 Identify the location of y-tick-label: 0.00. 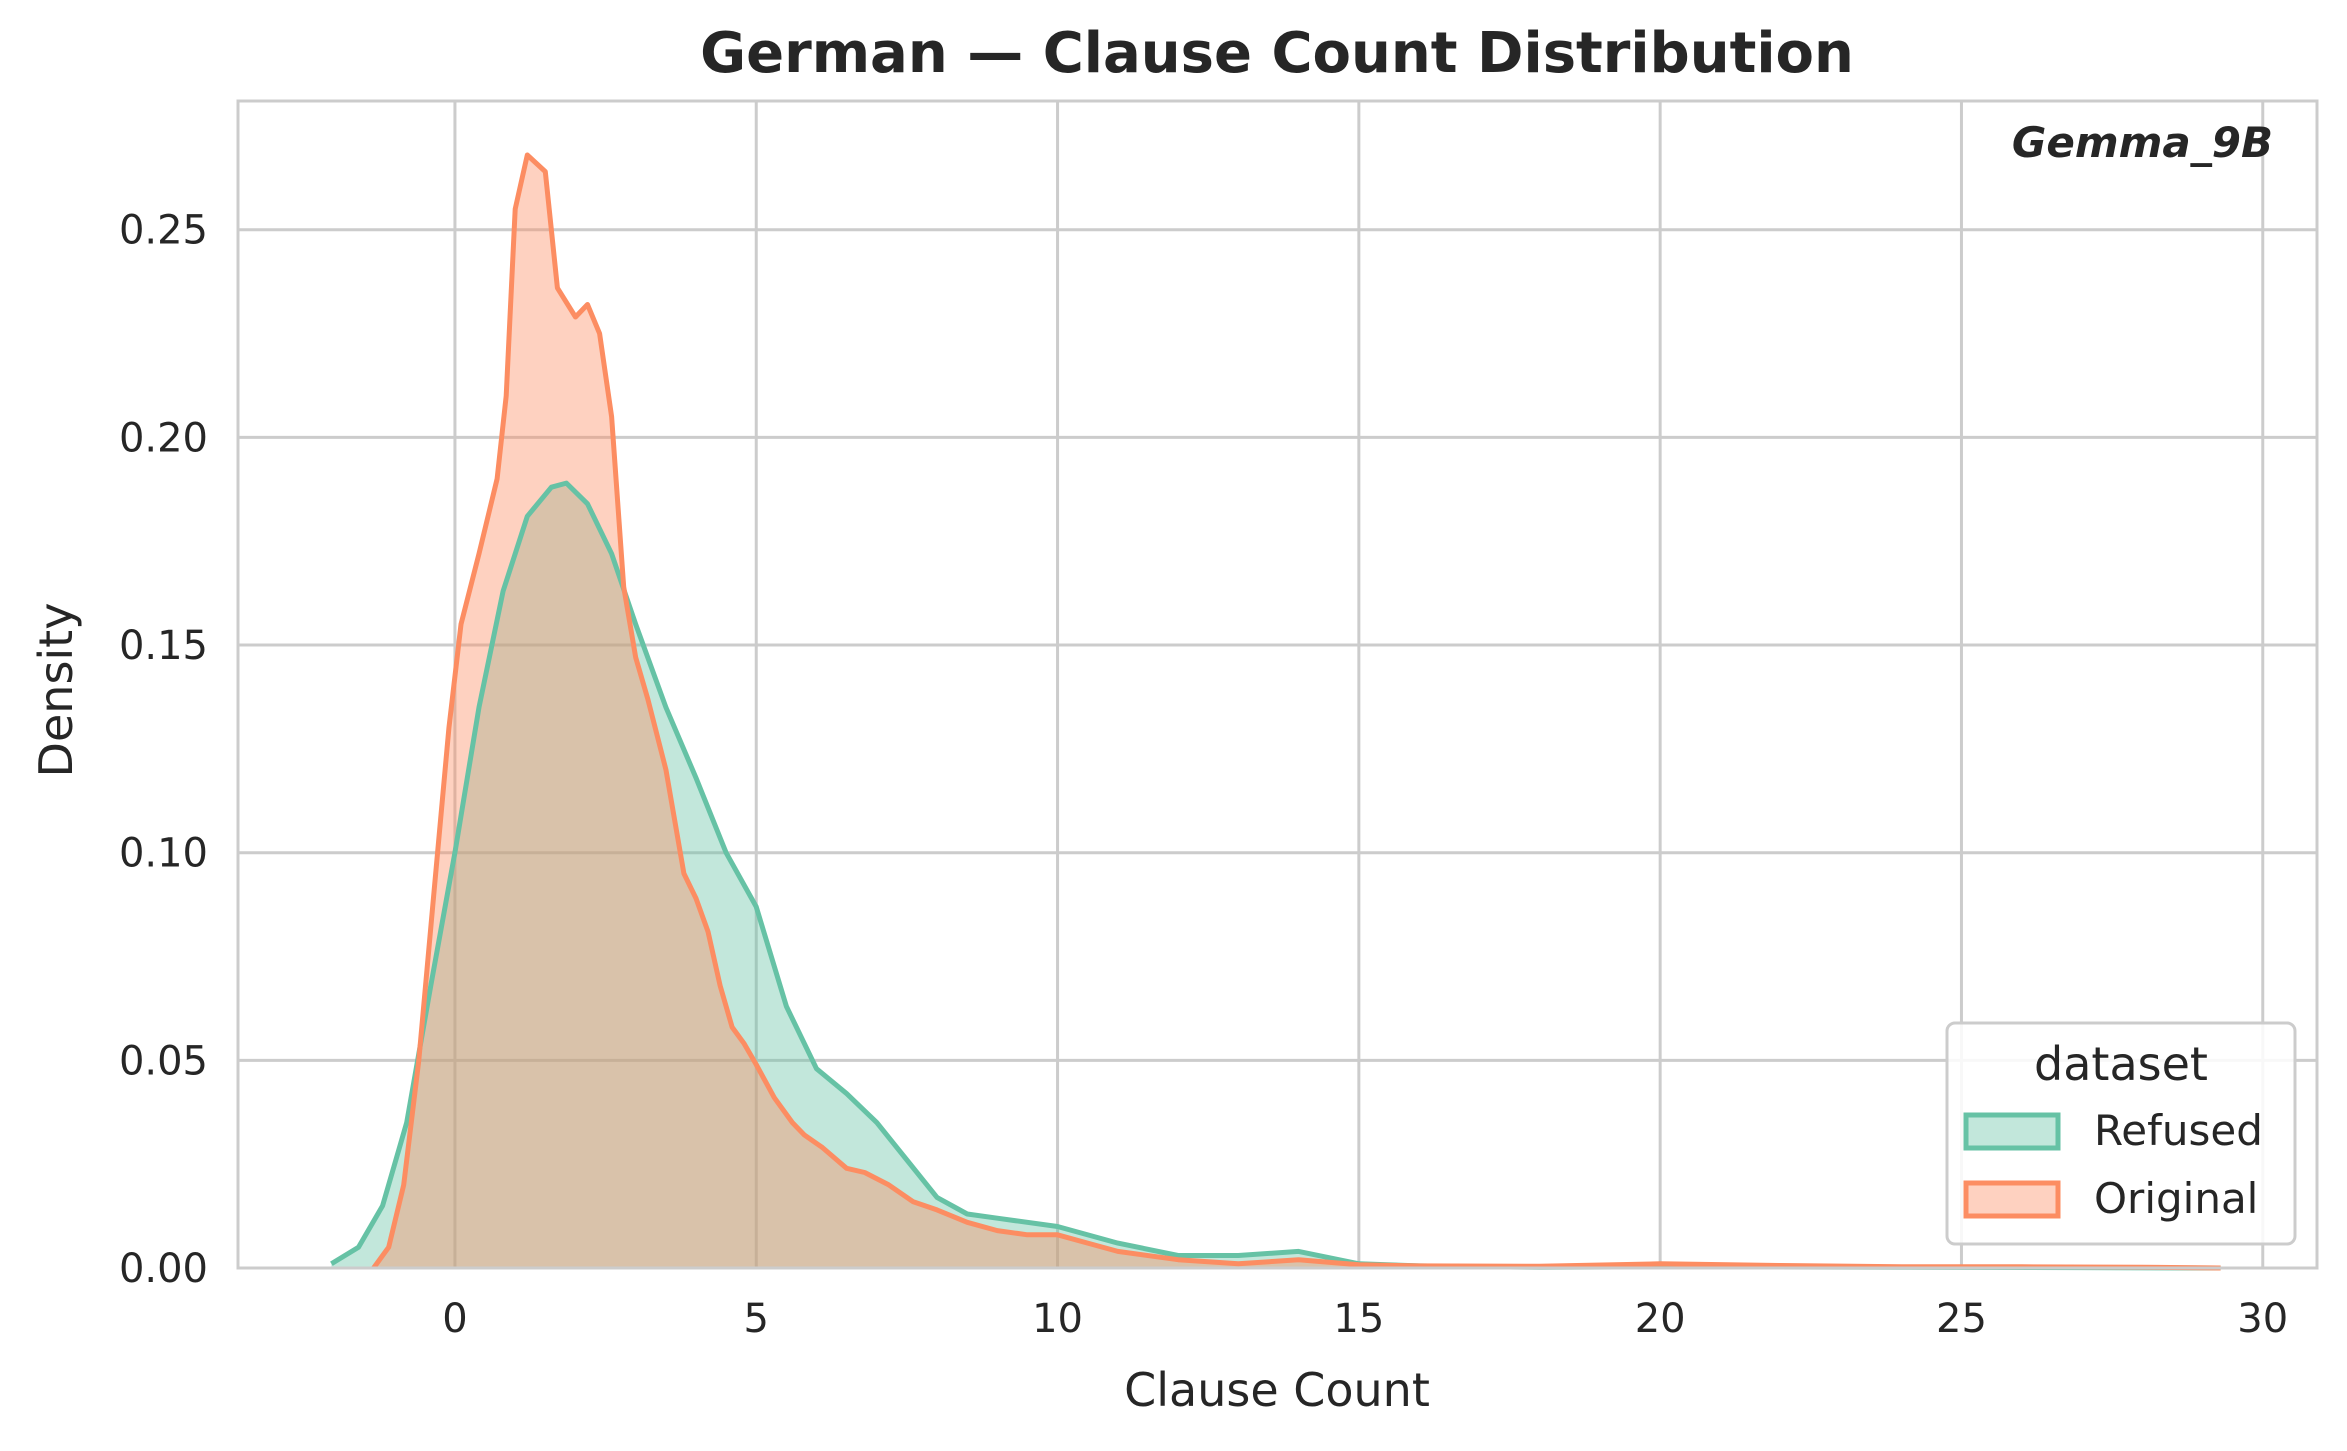
(163, 1269).